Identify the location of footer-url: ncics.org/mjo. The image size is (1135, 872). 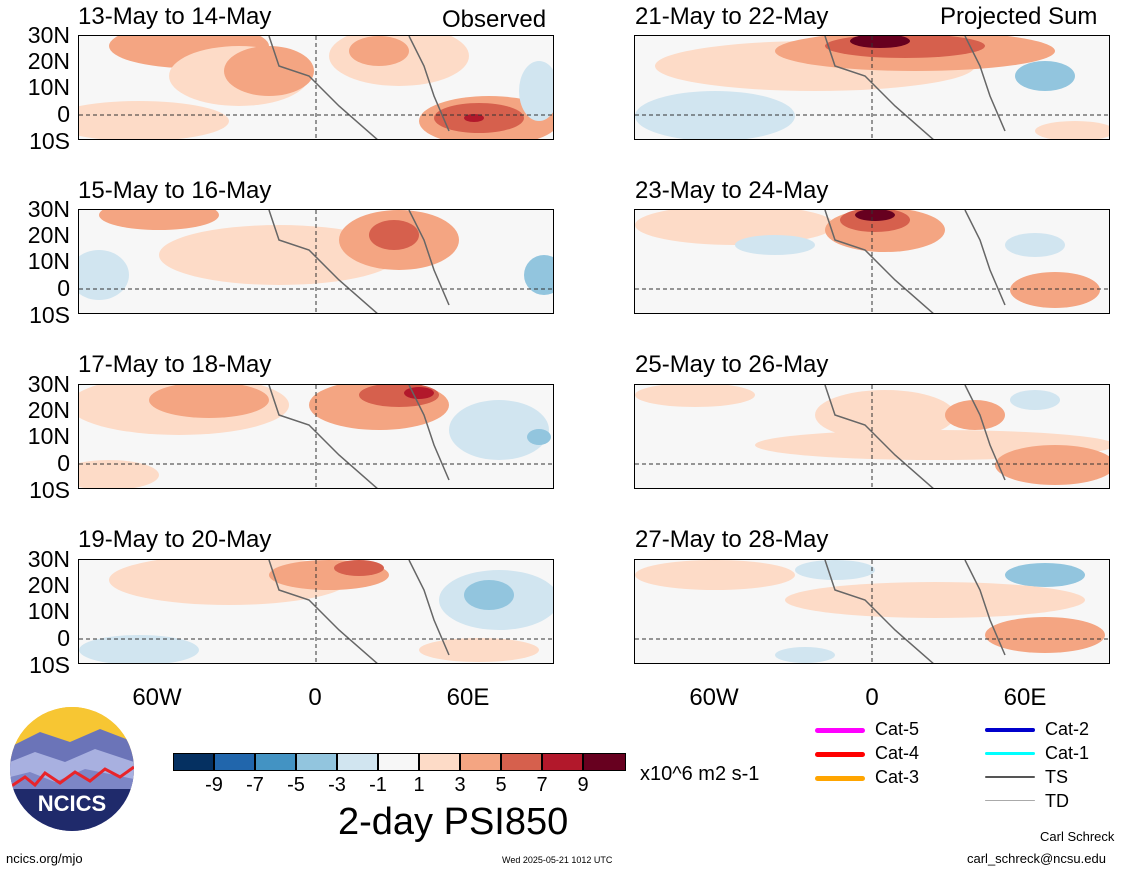
(44, 858).